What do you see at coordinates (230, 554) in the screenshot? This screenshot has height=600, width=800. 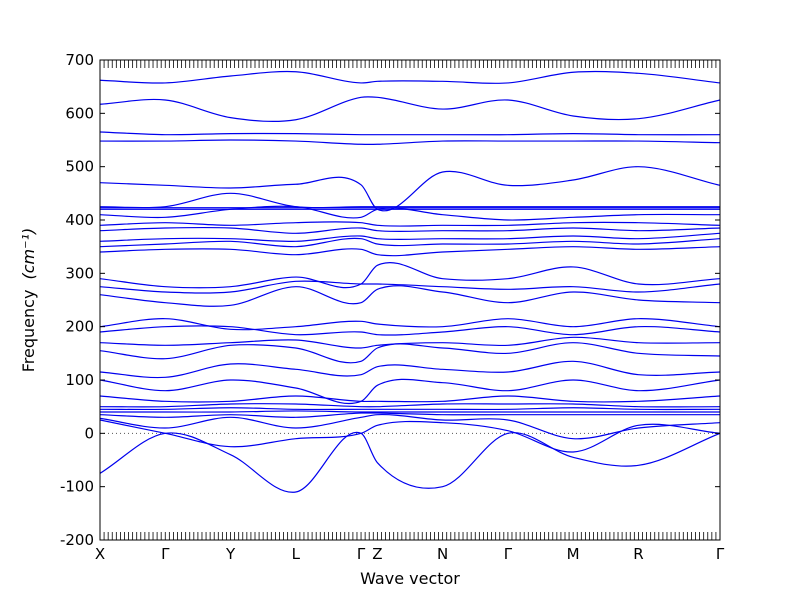 I see `x-tick-label: Y` at bounding box center [230, 554].